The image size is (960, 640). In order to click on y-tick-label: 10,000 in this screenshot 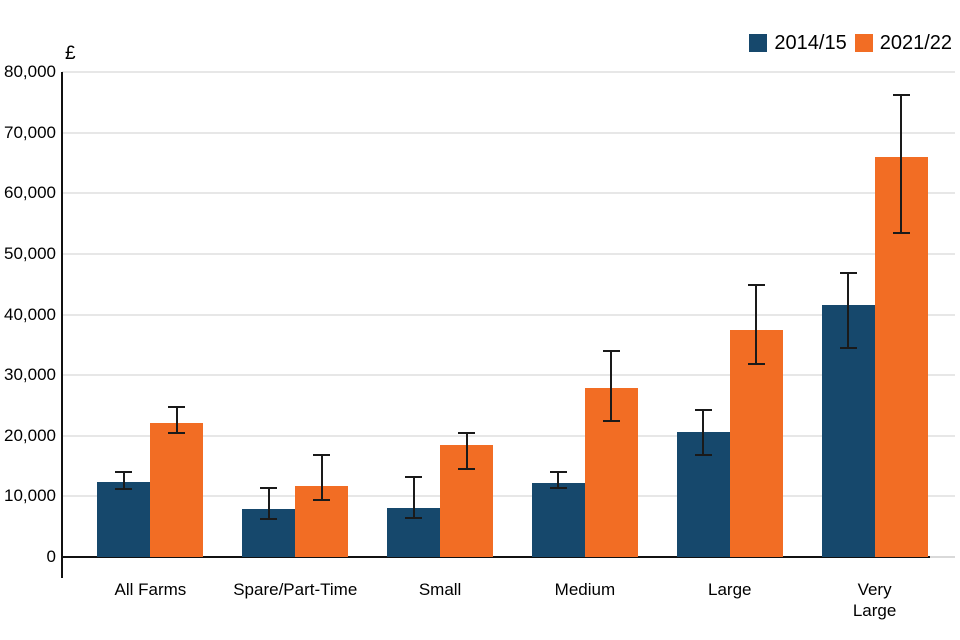, I will do `click(30, 496)`.